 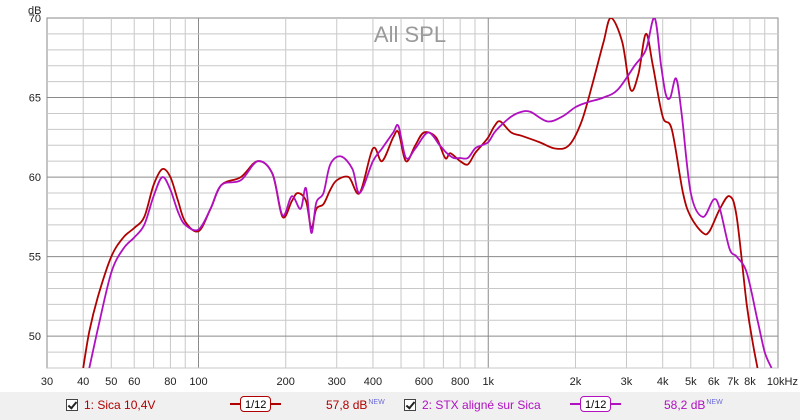 I want to click on x-tick-label: 6k, so click(x=714, y=382).